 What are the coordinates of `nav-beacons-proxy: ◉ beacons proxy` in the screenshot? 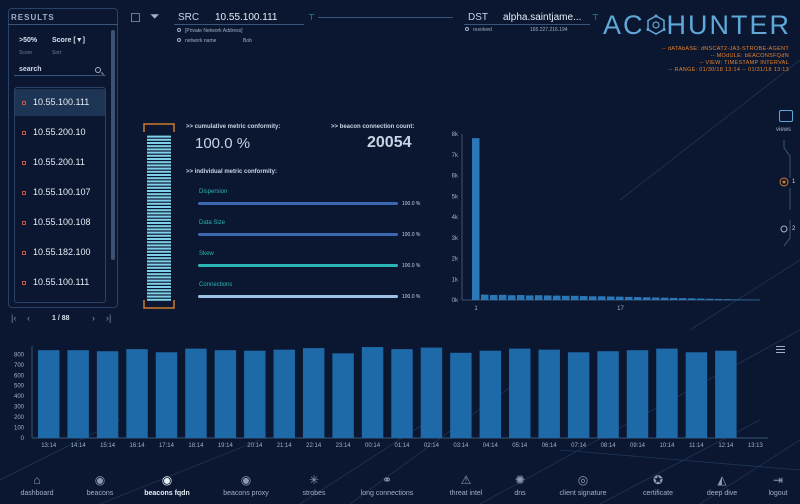 It's located at (246, 487).